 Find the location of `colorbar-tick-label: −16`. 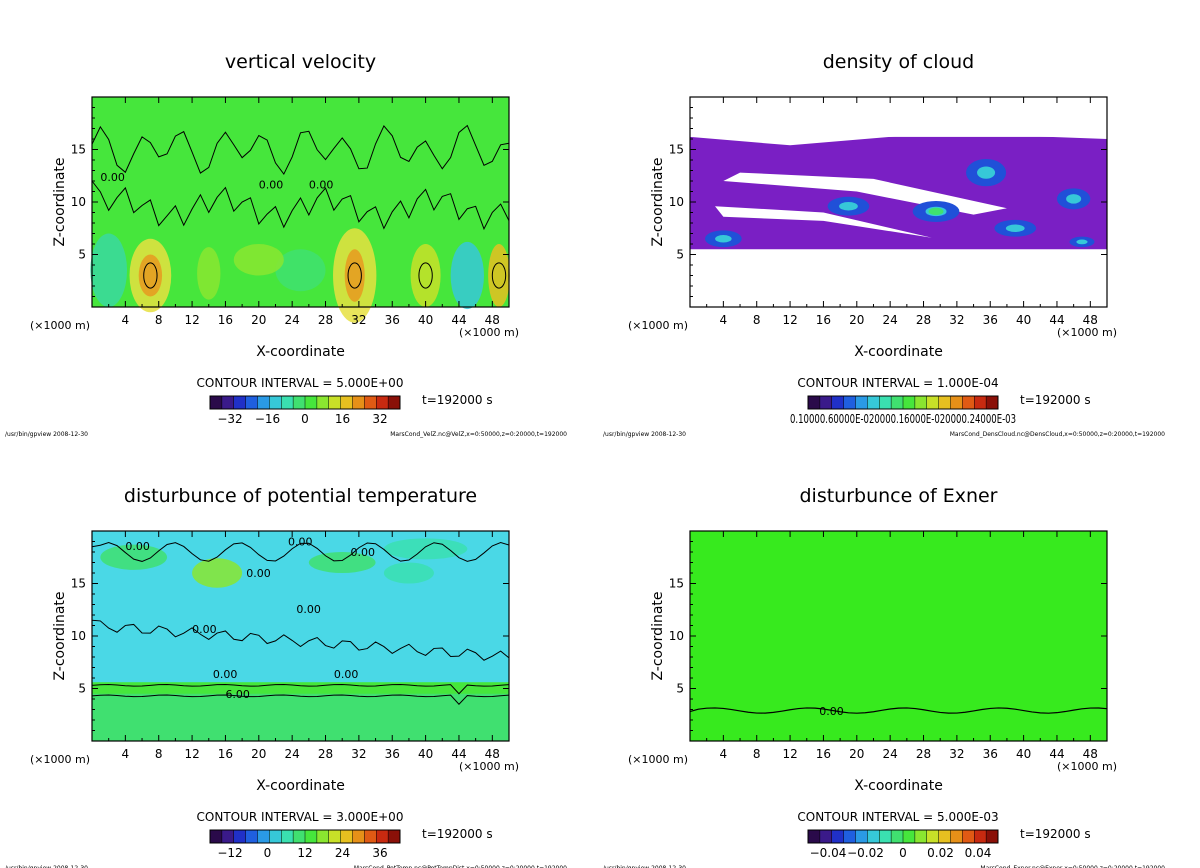

colorbar-tick-label: −16 is located at coordinates (267, 419).